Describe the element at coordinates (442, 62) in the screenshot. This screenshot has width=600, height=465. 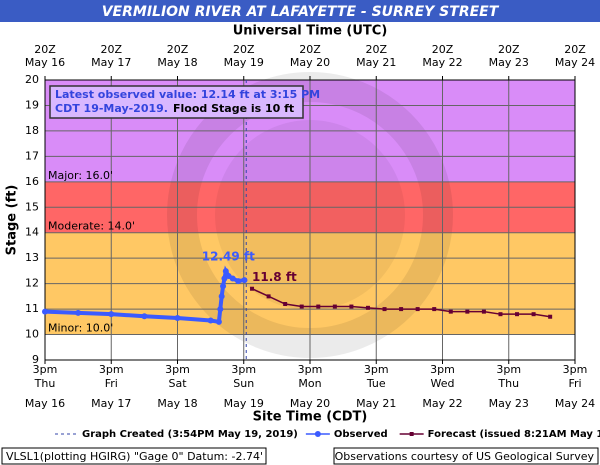
I see `x2-tick-label: May 22` at that location.